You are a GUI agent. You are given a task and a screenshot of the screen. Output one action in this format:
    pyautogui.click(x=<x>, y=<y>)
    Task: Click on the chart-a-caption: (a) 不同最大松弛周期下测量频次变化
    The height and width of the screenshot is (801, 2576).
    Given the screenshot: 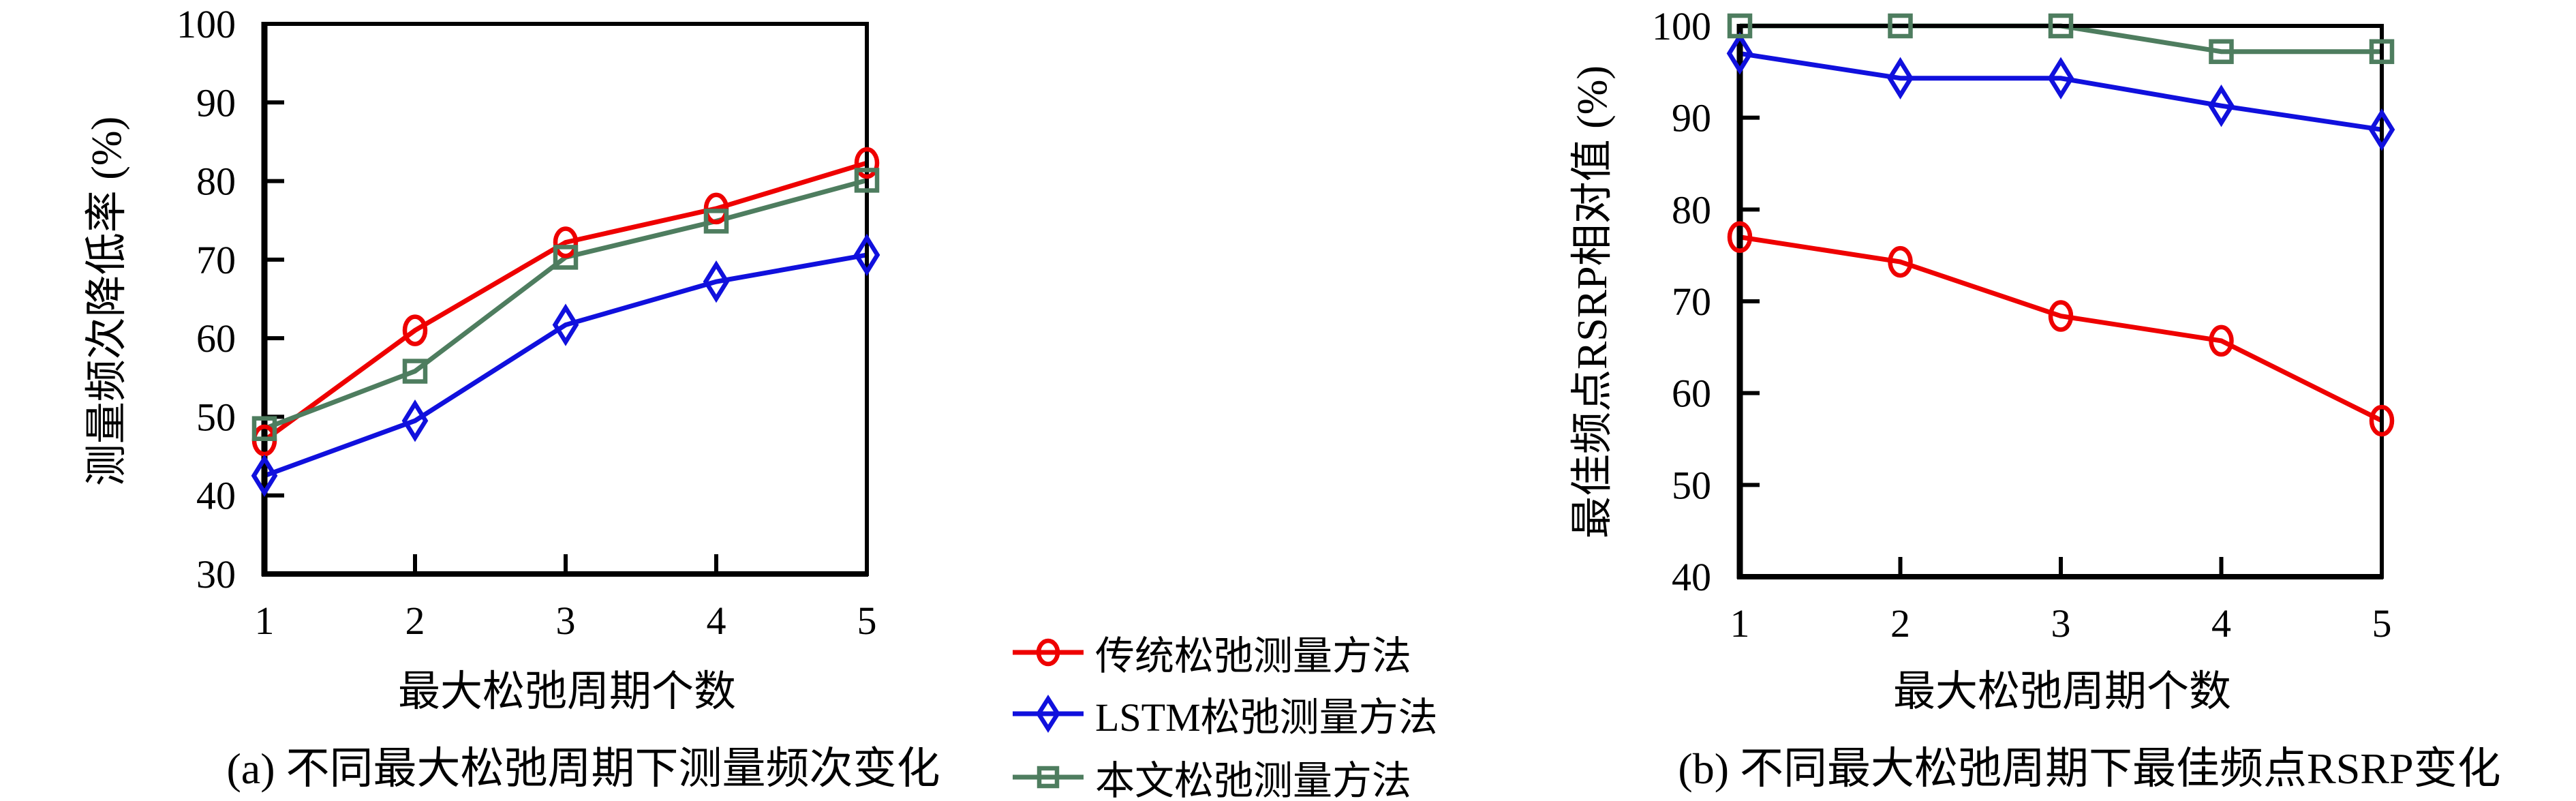 What is the action you would take?
    pyautogui.click(x=583, y=769)
    